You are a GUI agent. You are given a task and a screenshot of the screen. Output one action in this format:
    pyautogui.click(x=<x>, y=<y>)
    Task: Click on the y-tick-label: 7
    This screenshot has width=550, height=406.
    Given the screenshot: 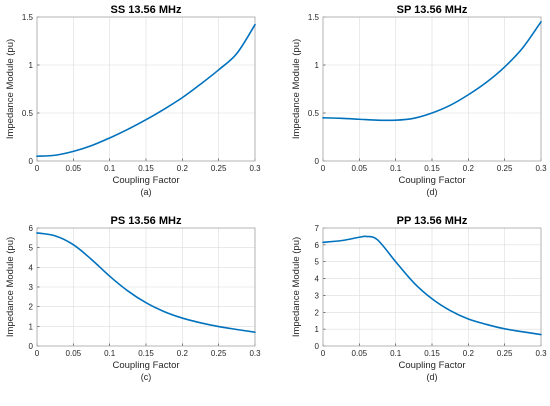 What is the action you would take?
    pyautogui.click(x=317, y=228)
    